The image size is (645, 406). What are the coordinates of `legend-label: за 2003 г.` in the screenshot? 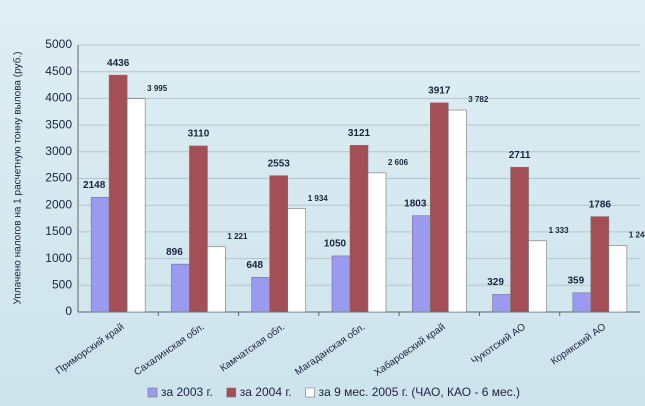 It's located at (187, 392).